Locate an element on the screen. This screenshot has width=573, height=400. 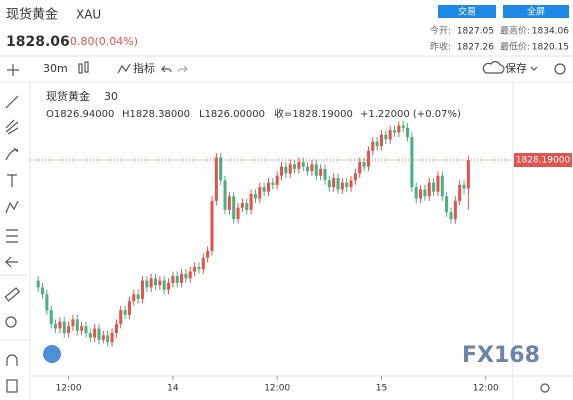
interval-button: 30m is located at coordinates (55, 68).